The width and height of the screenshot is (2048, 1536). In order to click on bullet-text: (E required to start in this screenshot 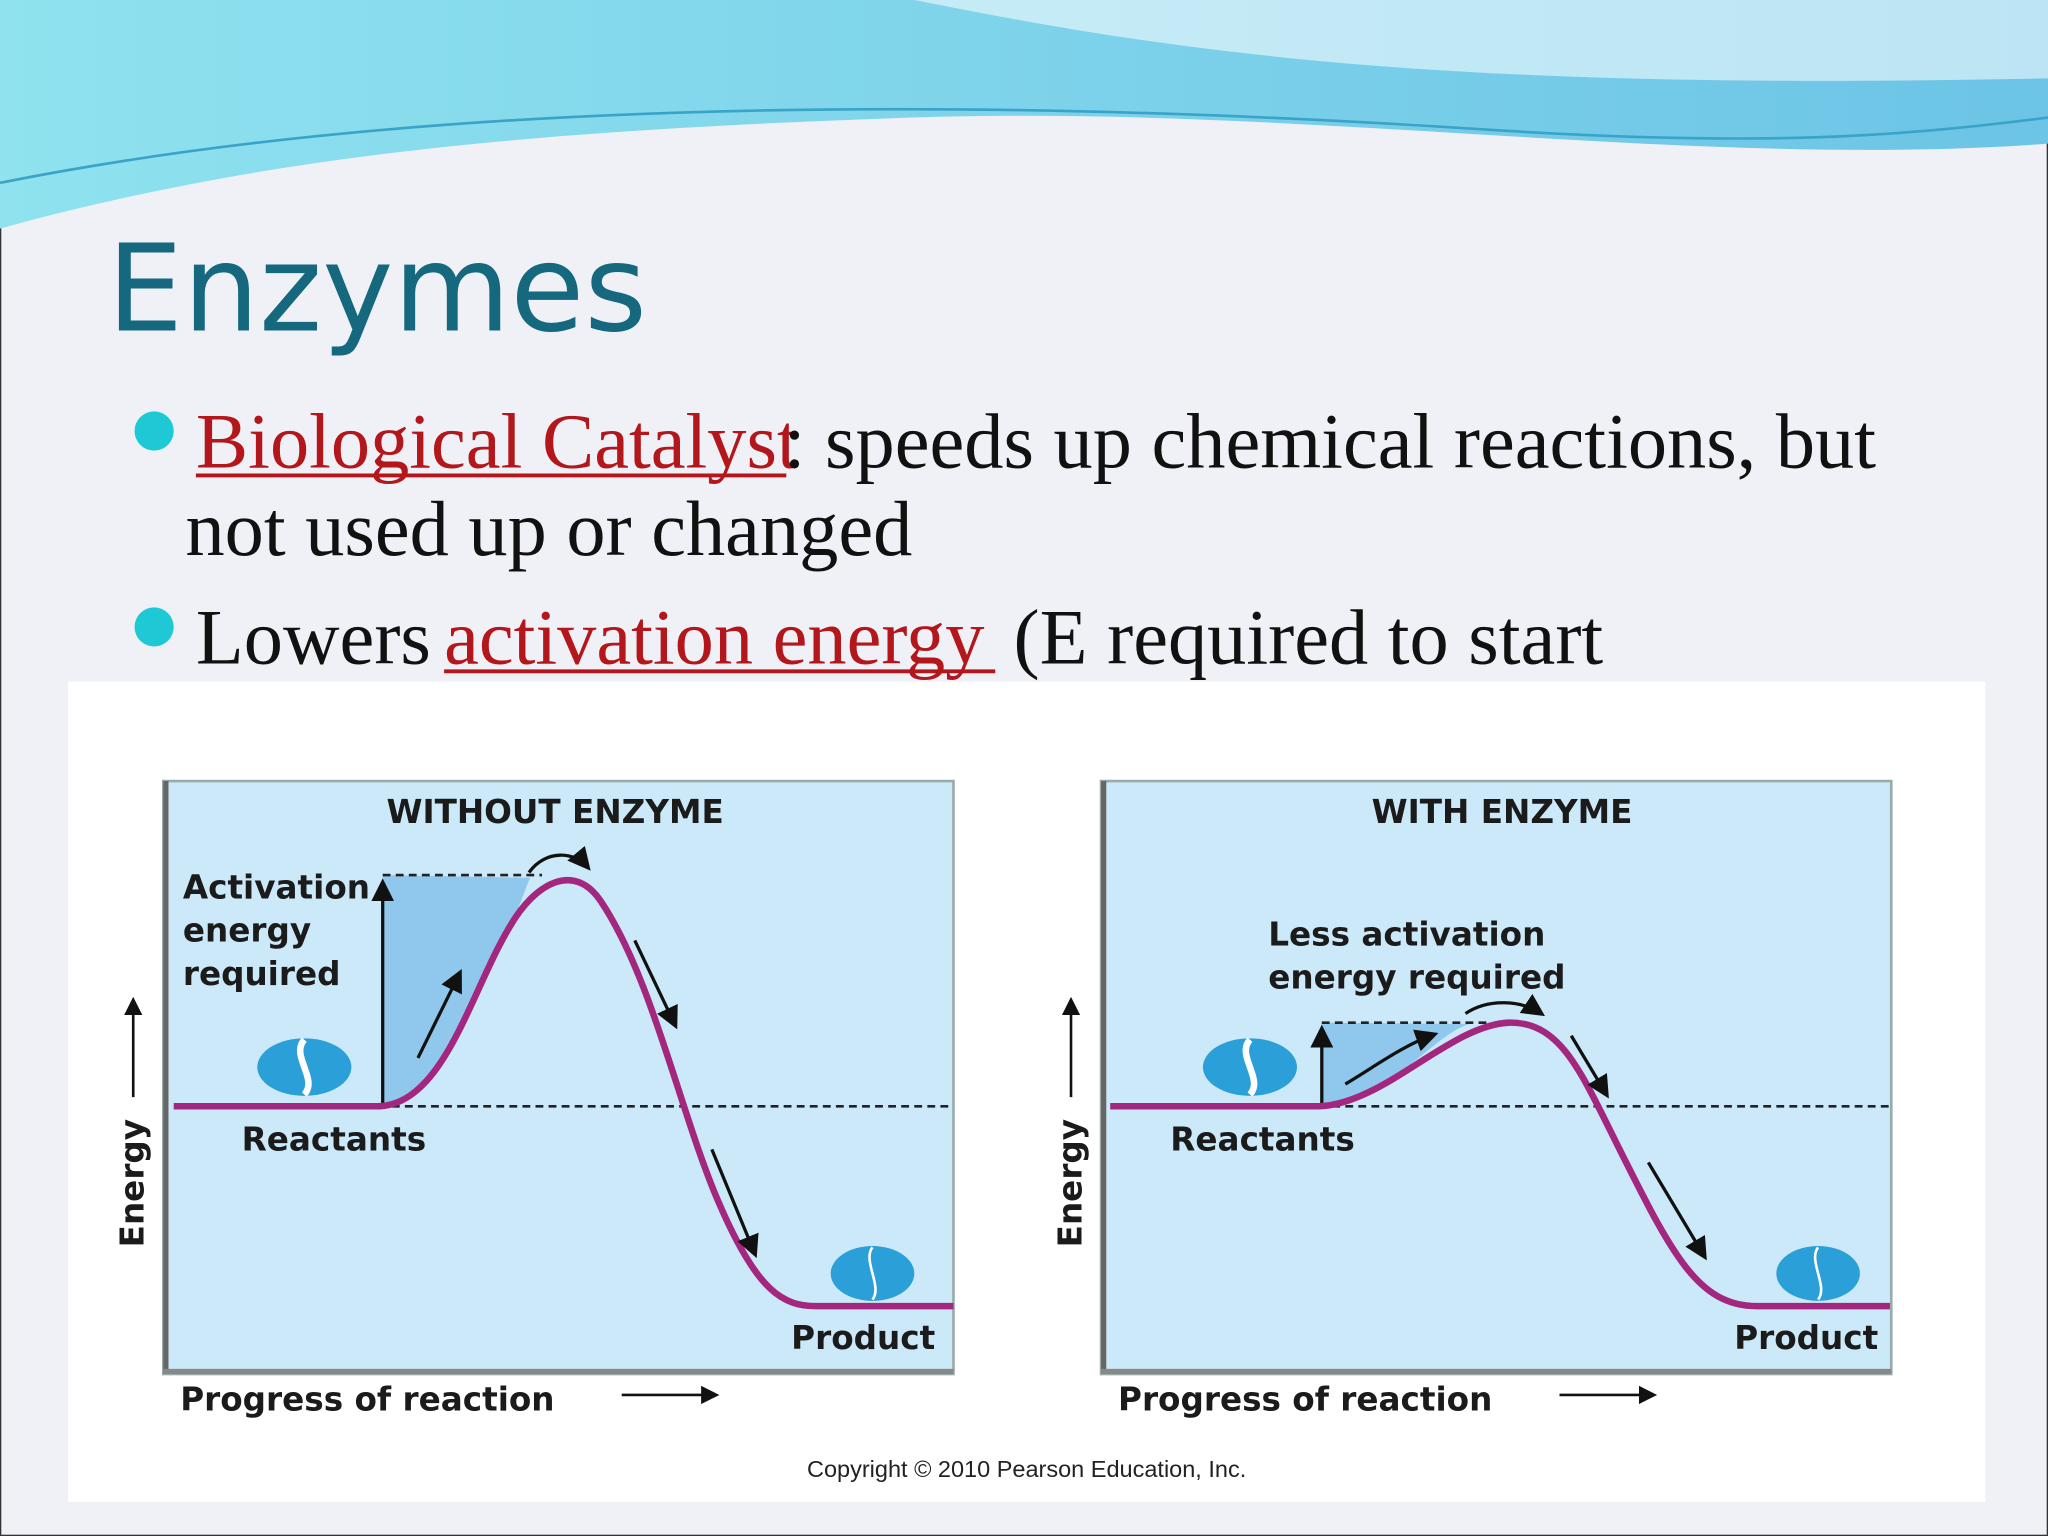, I will do `click(1309, 637)`.